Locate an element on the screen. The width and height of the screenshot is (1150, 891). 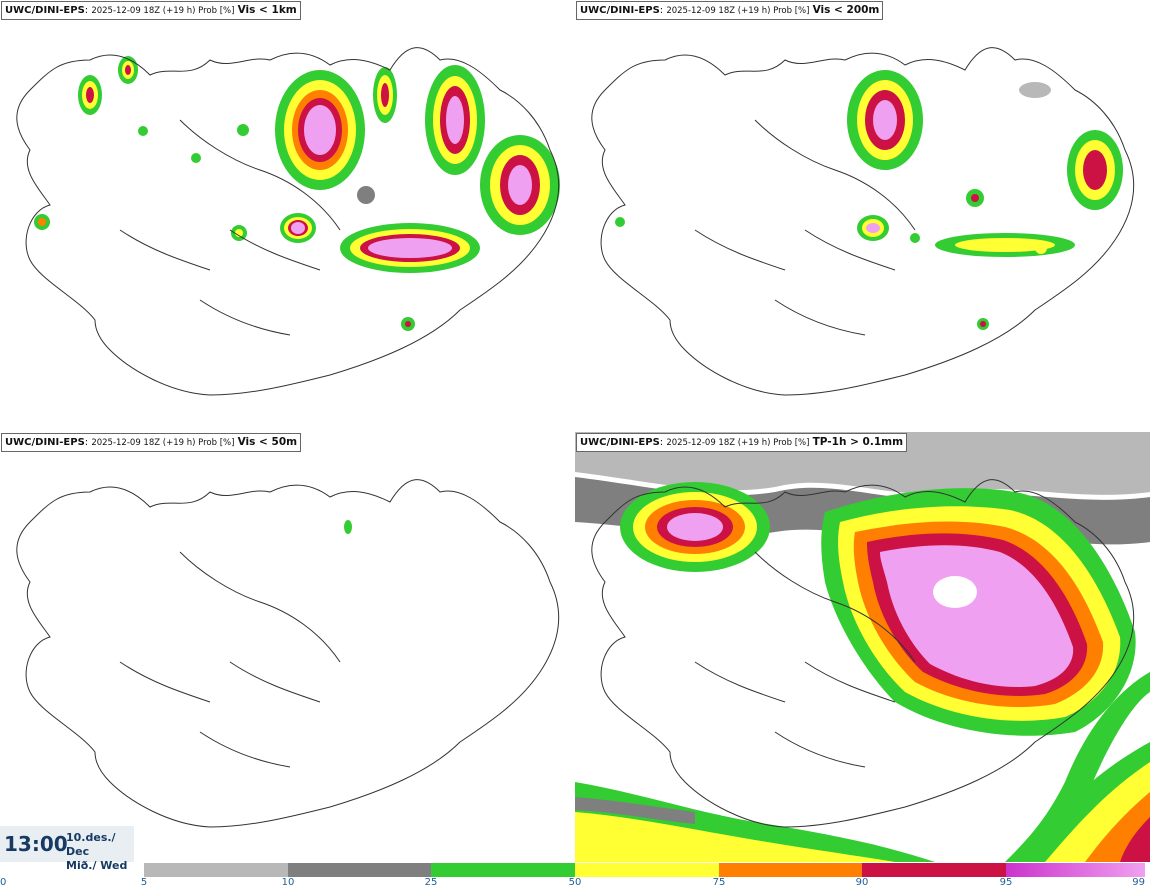
valid-date: 10.des./ Dec Mið./ Wed is located at coordinates (97, 851).